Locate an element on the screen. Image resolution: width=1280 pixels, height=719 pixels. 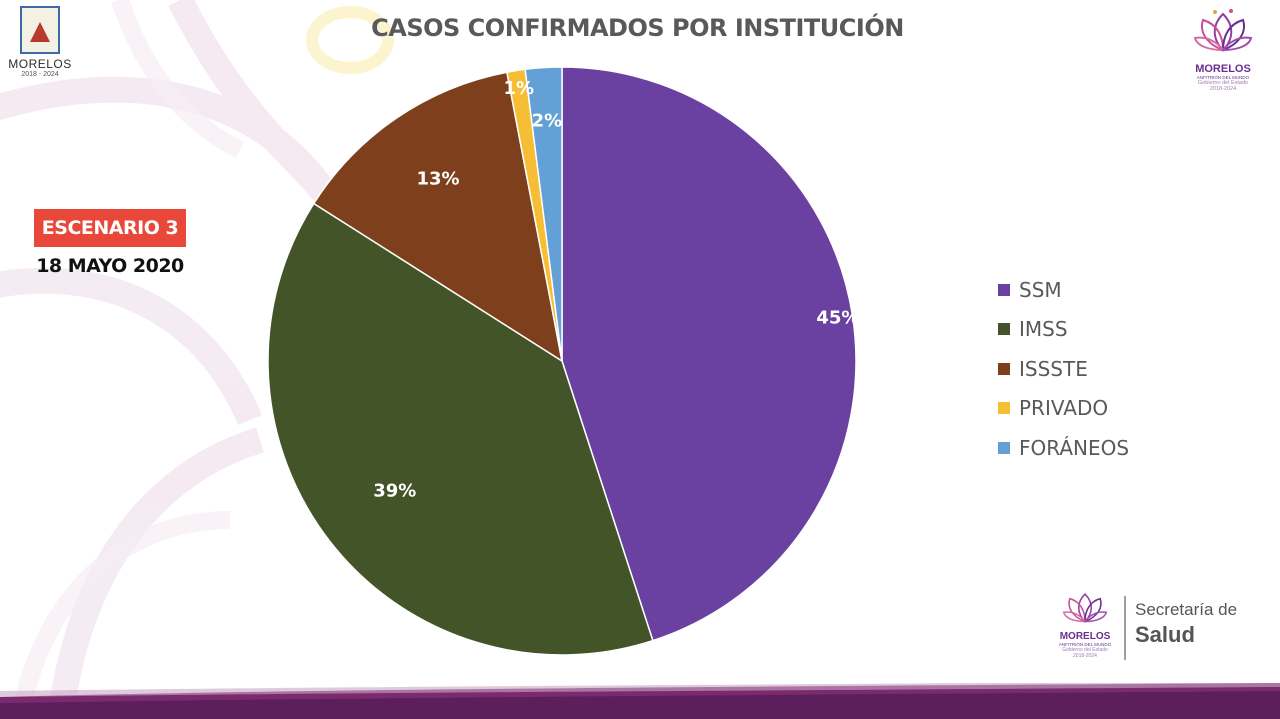
logo-right-years: 2018-2024 is located at coordinates (1223, 89).